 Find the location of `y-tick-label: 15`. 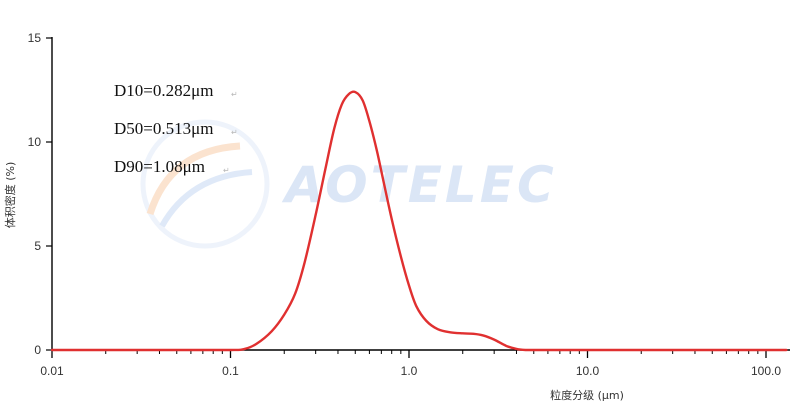

y-tick-label: 15 is located at coordinates (35, 38).